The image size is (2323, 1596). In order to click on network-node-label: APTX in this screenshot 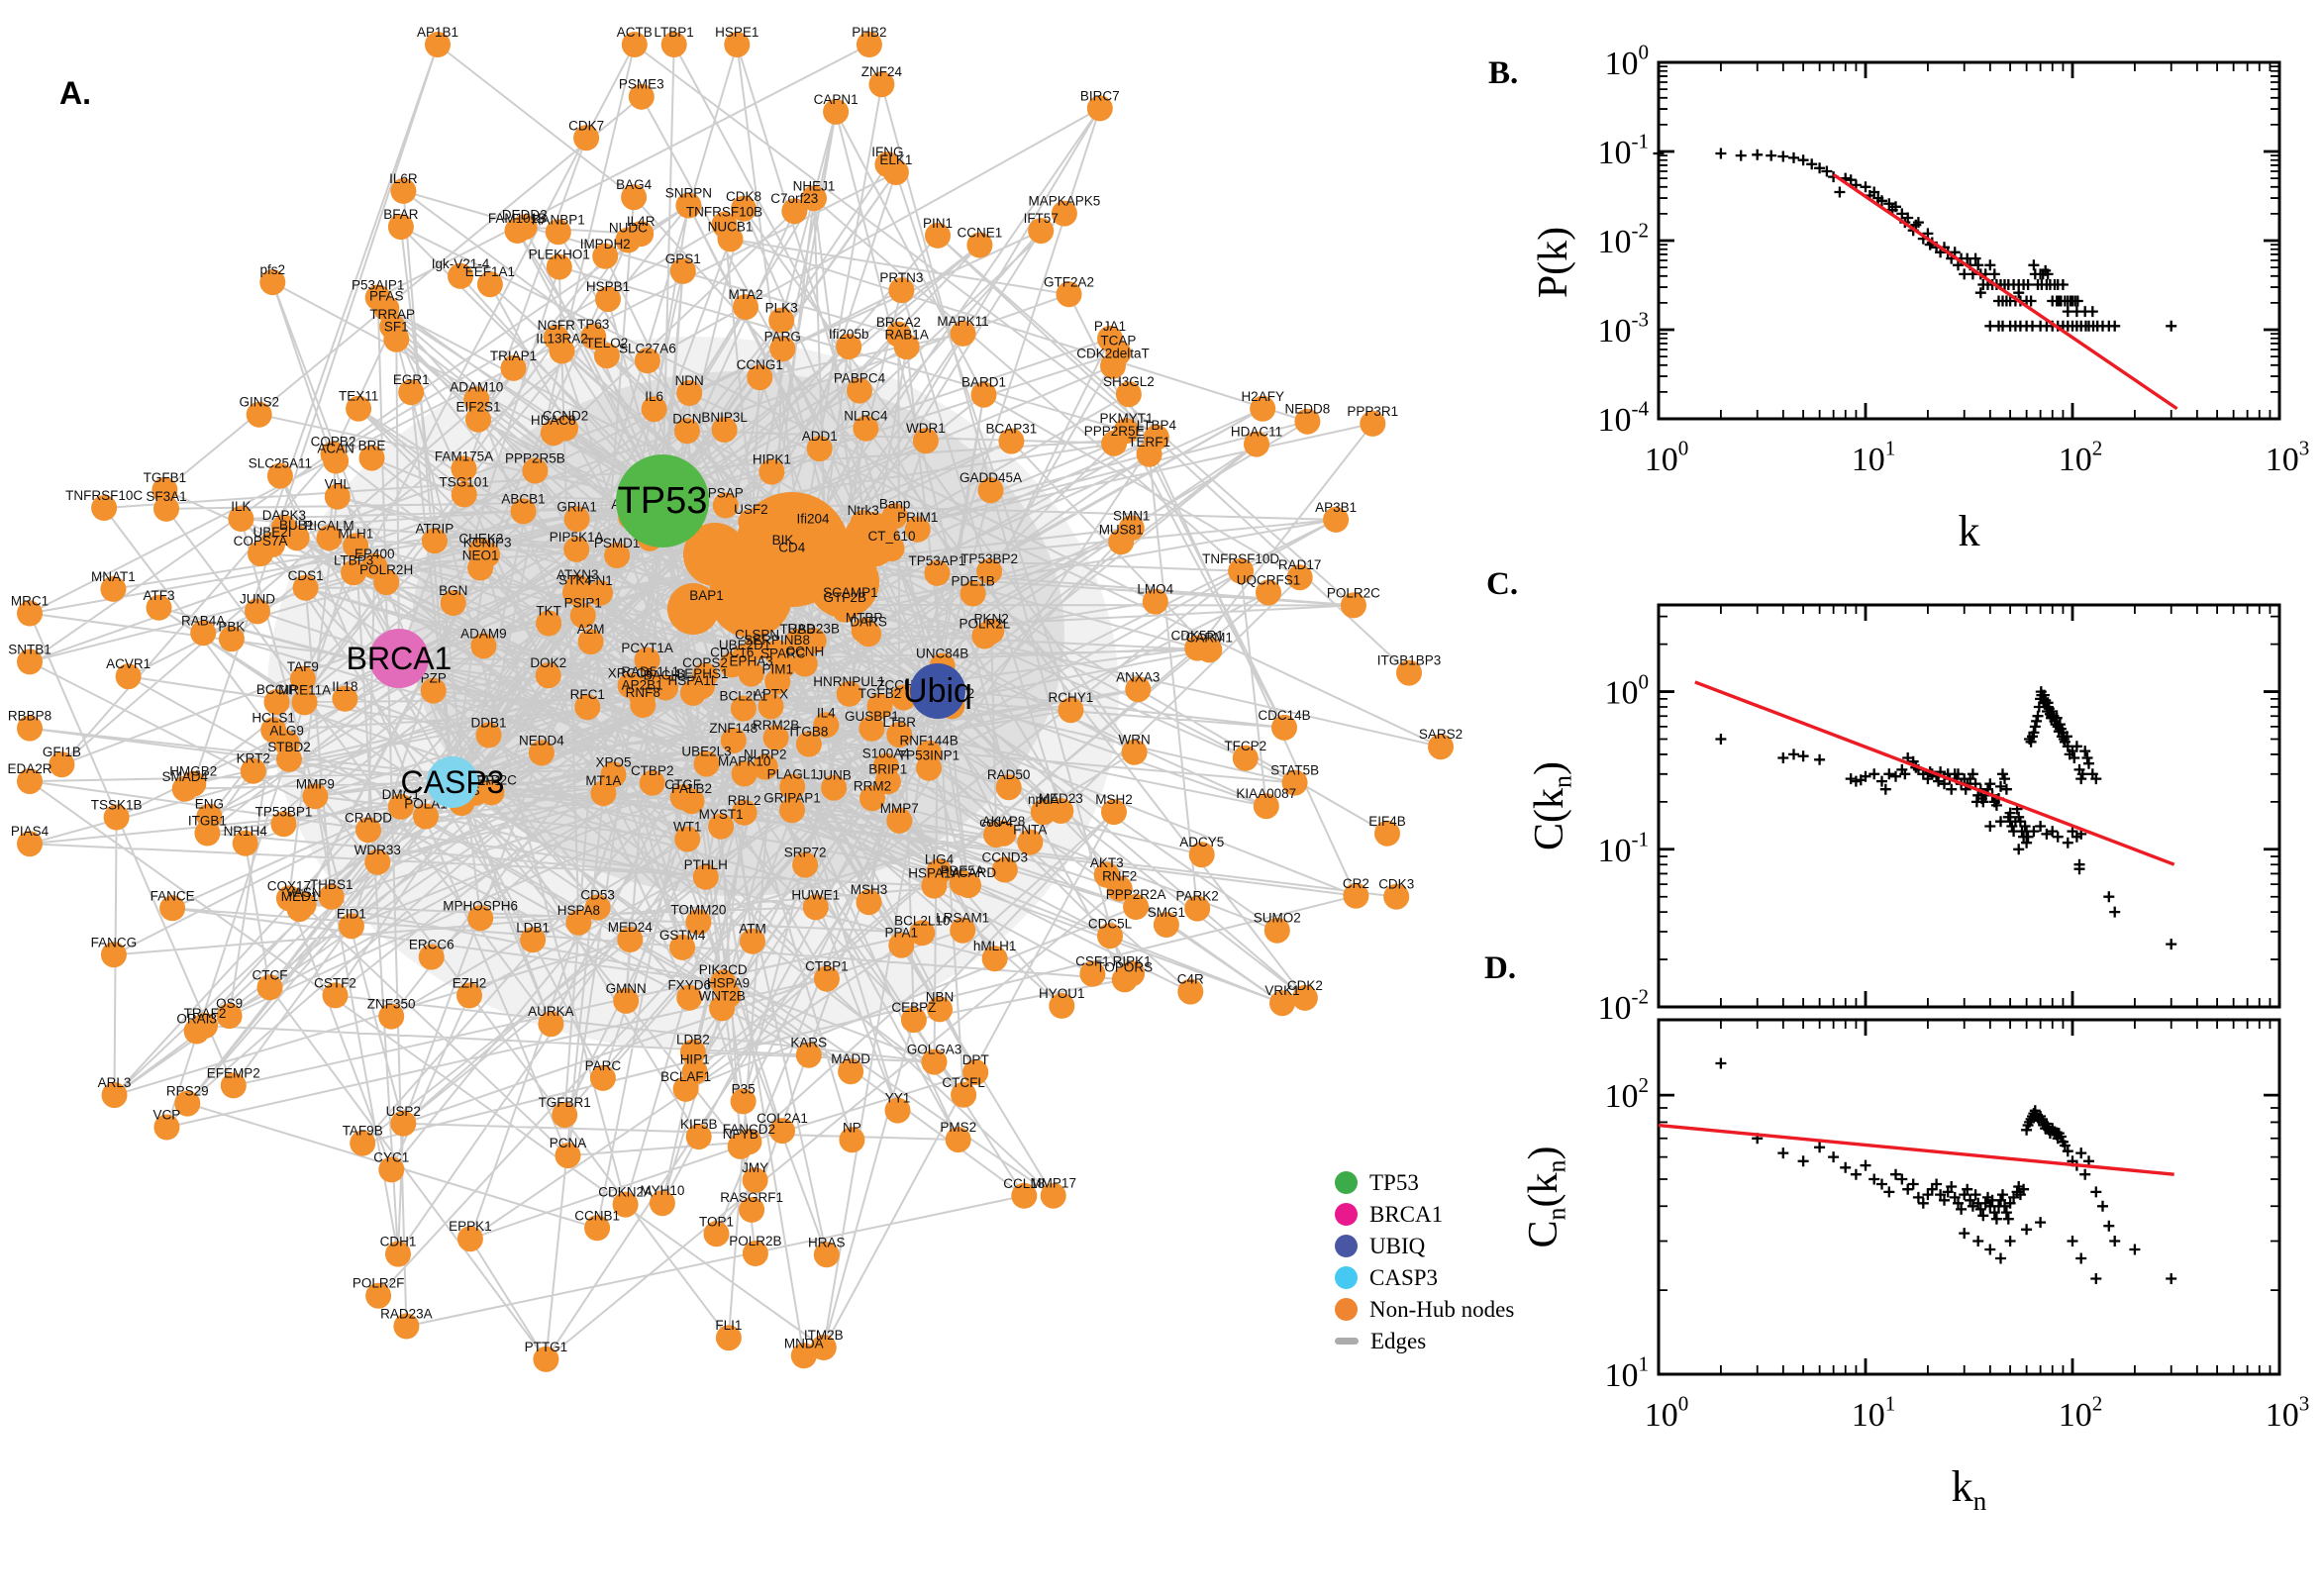, I will do `click(771, 694)`.